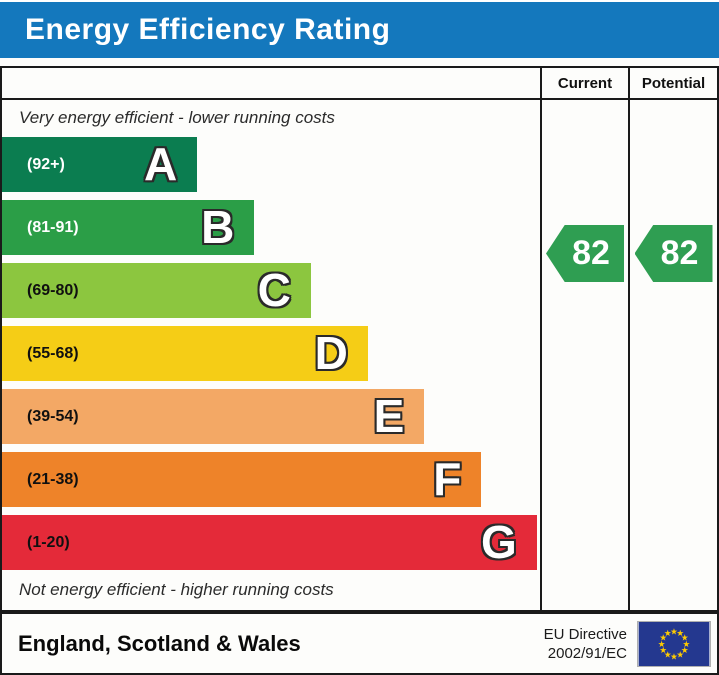 This screenshot has width=719, height=675. What do you see at coordinates (674, 643) in the screenshot?
I see `eu-flag-icon: ★ ★ ★ ★ ★ ★ ★ ★ ★ ★ ★ ★` at bounding box center [674, 643].